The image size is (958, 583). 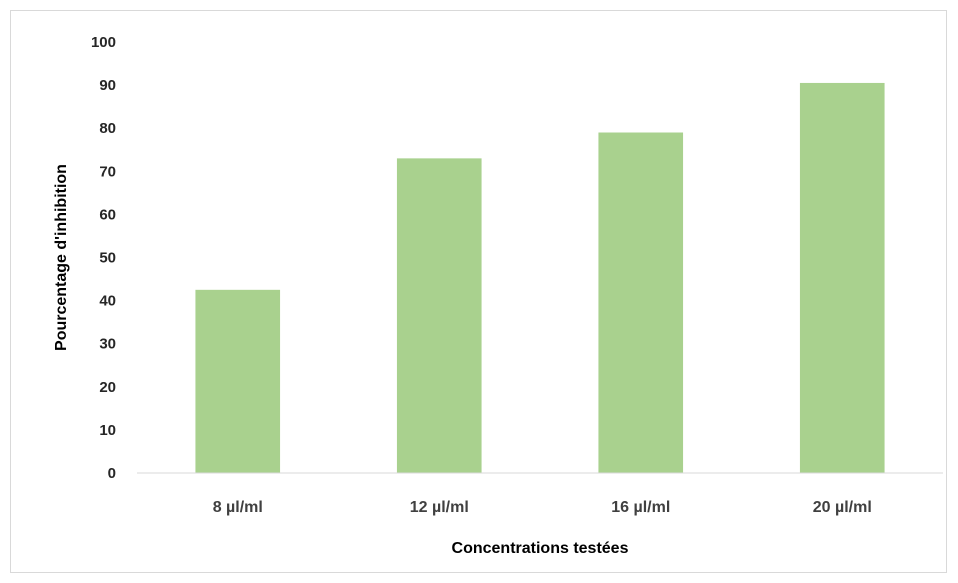 I want to click on y-axis-title: Pourcentage d'inhibition, so click(x=61, y=257).